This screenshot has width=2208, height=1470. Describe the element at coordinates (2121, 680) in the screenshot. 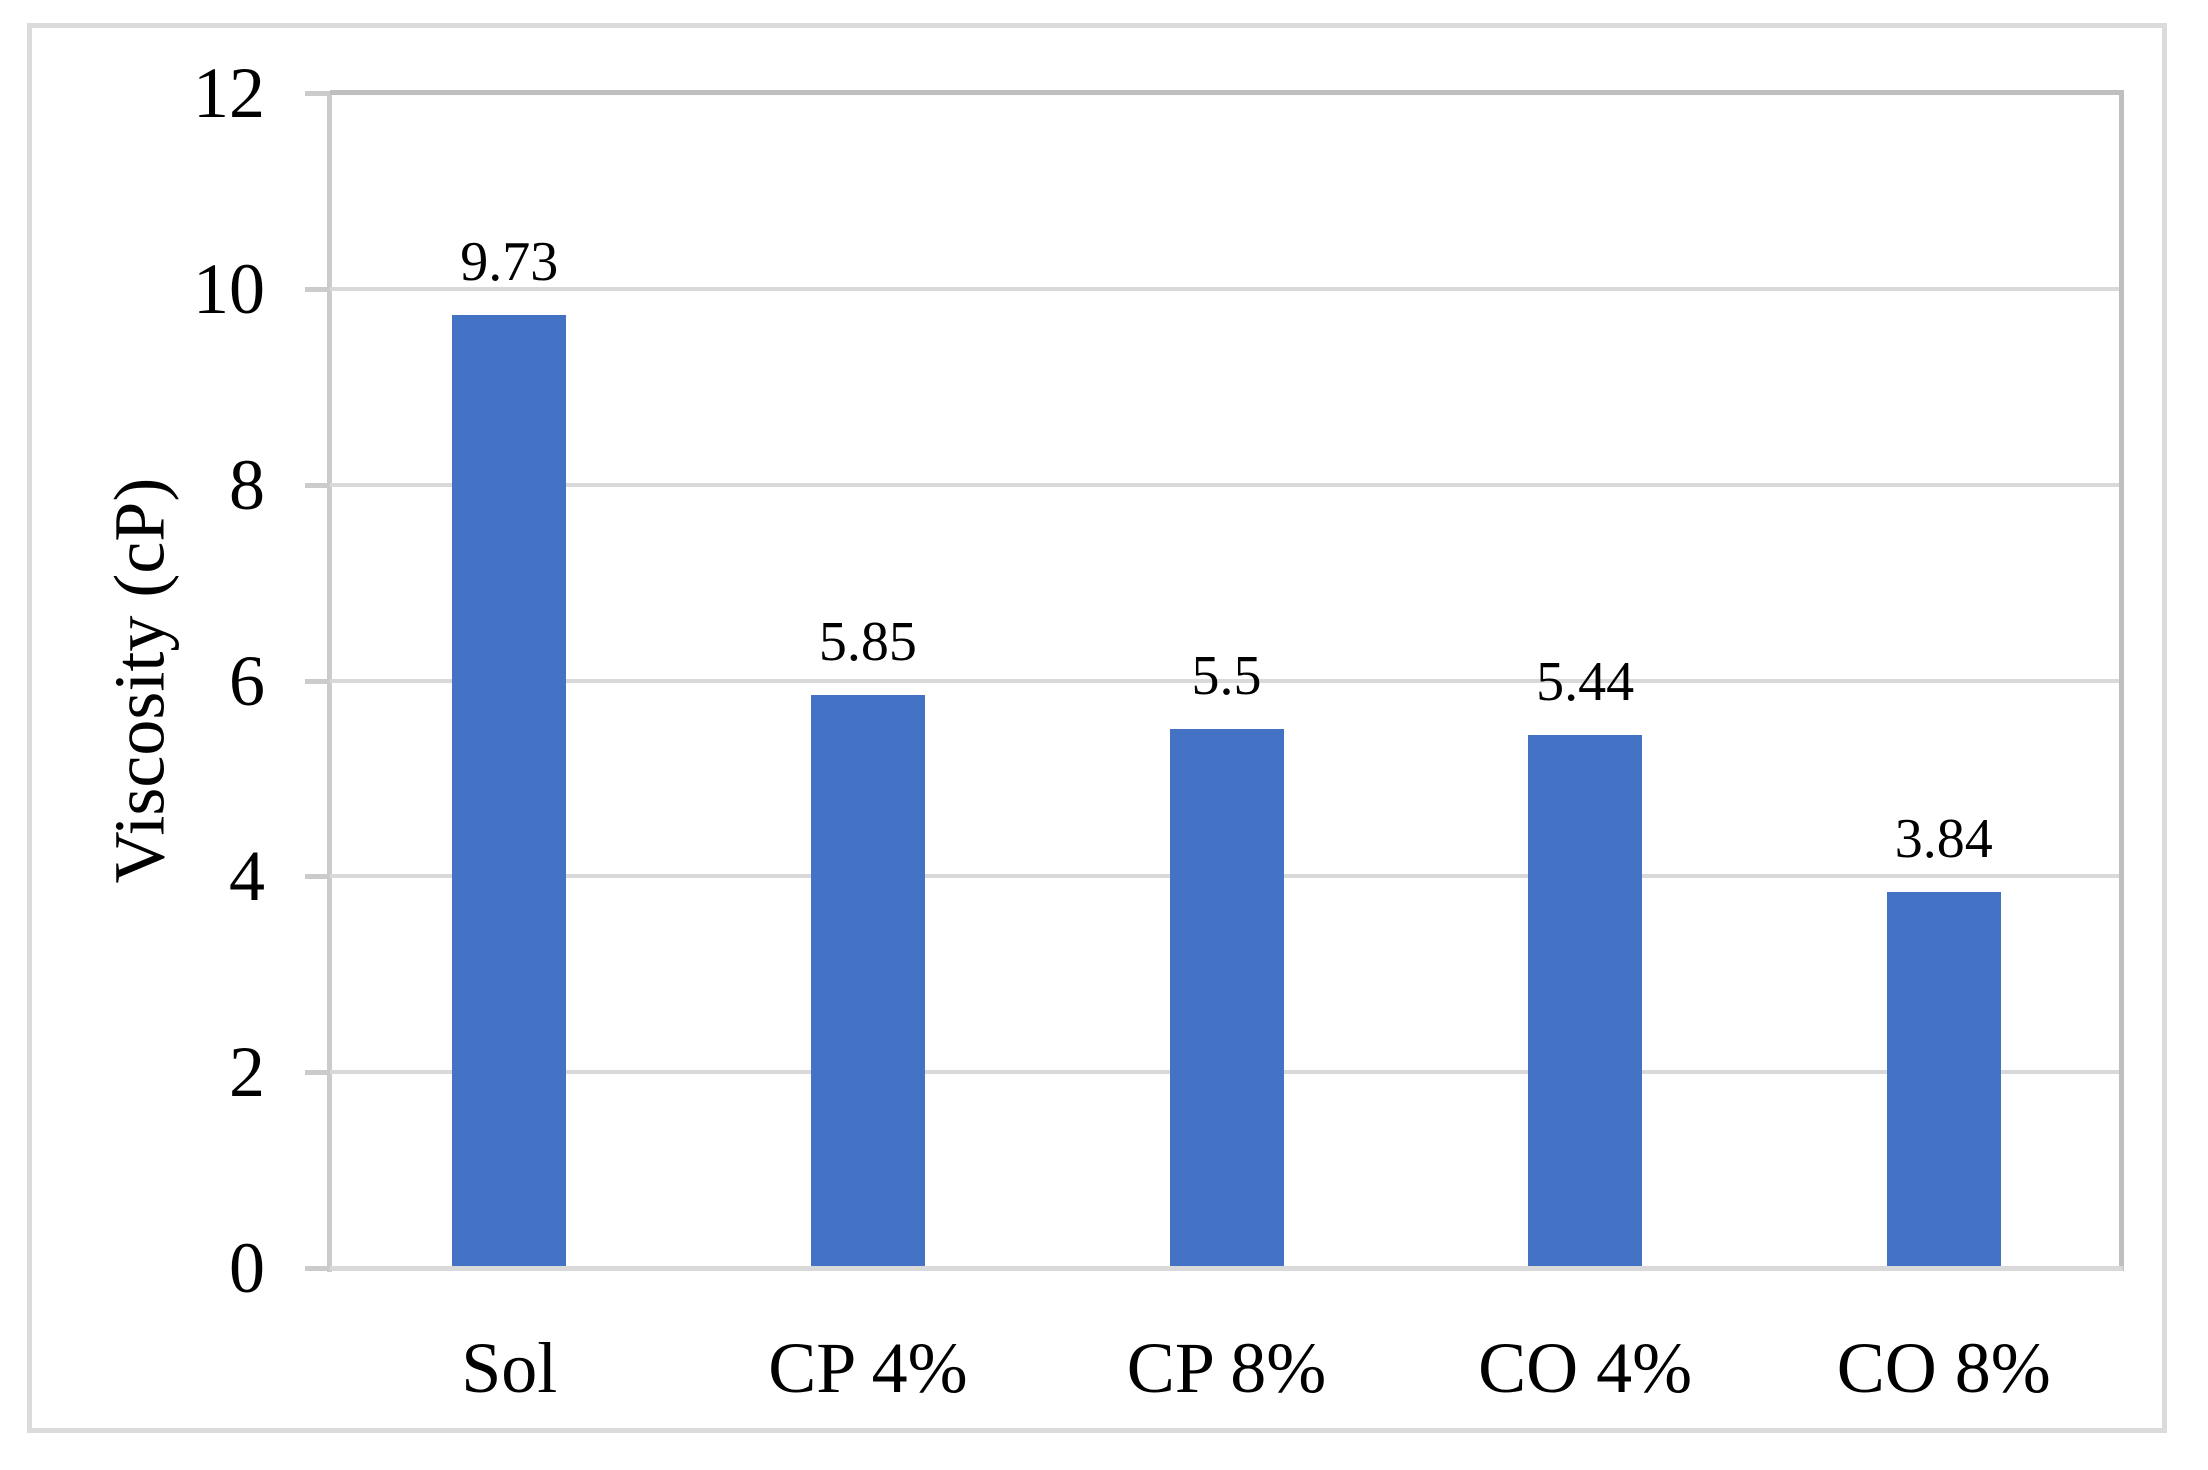

I see `plot-right-border` at that location.